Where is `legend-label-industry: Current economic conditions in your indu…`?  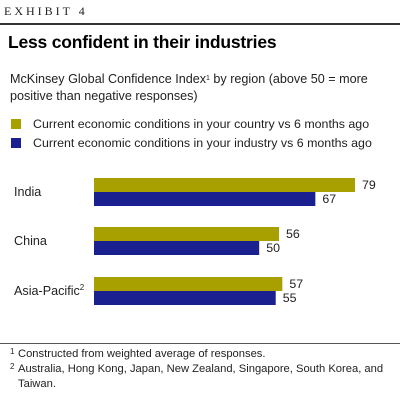
legend-label-industry: Current economic conditions in your indu… is located at coordinates (202, 143).